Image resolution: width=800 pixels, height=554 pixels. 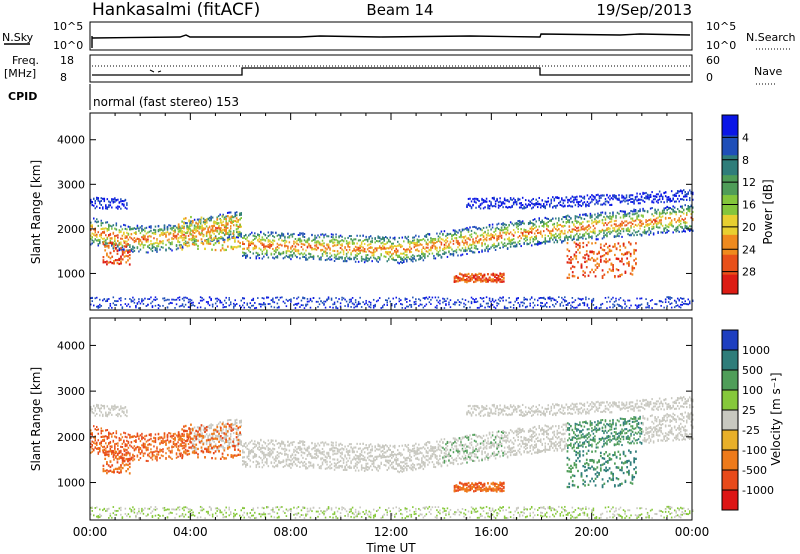 What do you see at coordinates (166, 102) in the screenshot?
I see `cpid-text: normal (fast stereo) 153` at bounding box center [166, 102].